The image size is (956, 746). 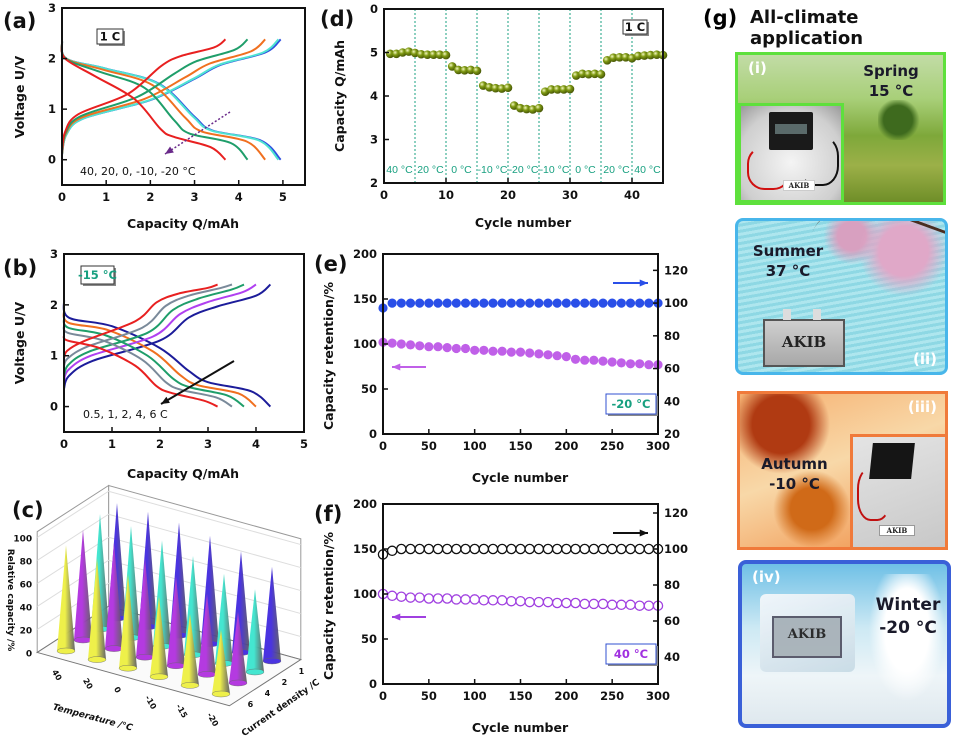 What do you see at coordinates (117, 690) in the screenshot?
I see `temperature-tick-label: 0` at bounding box center [117, 690].